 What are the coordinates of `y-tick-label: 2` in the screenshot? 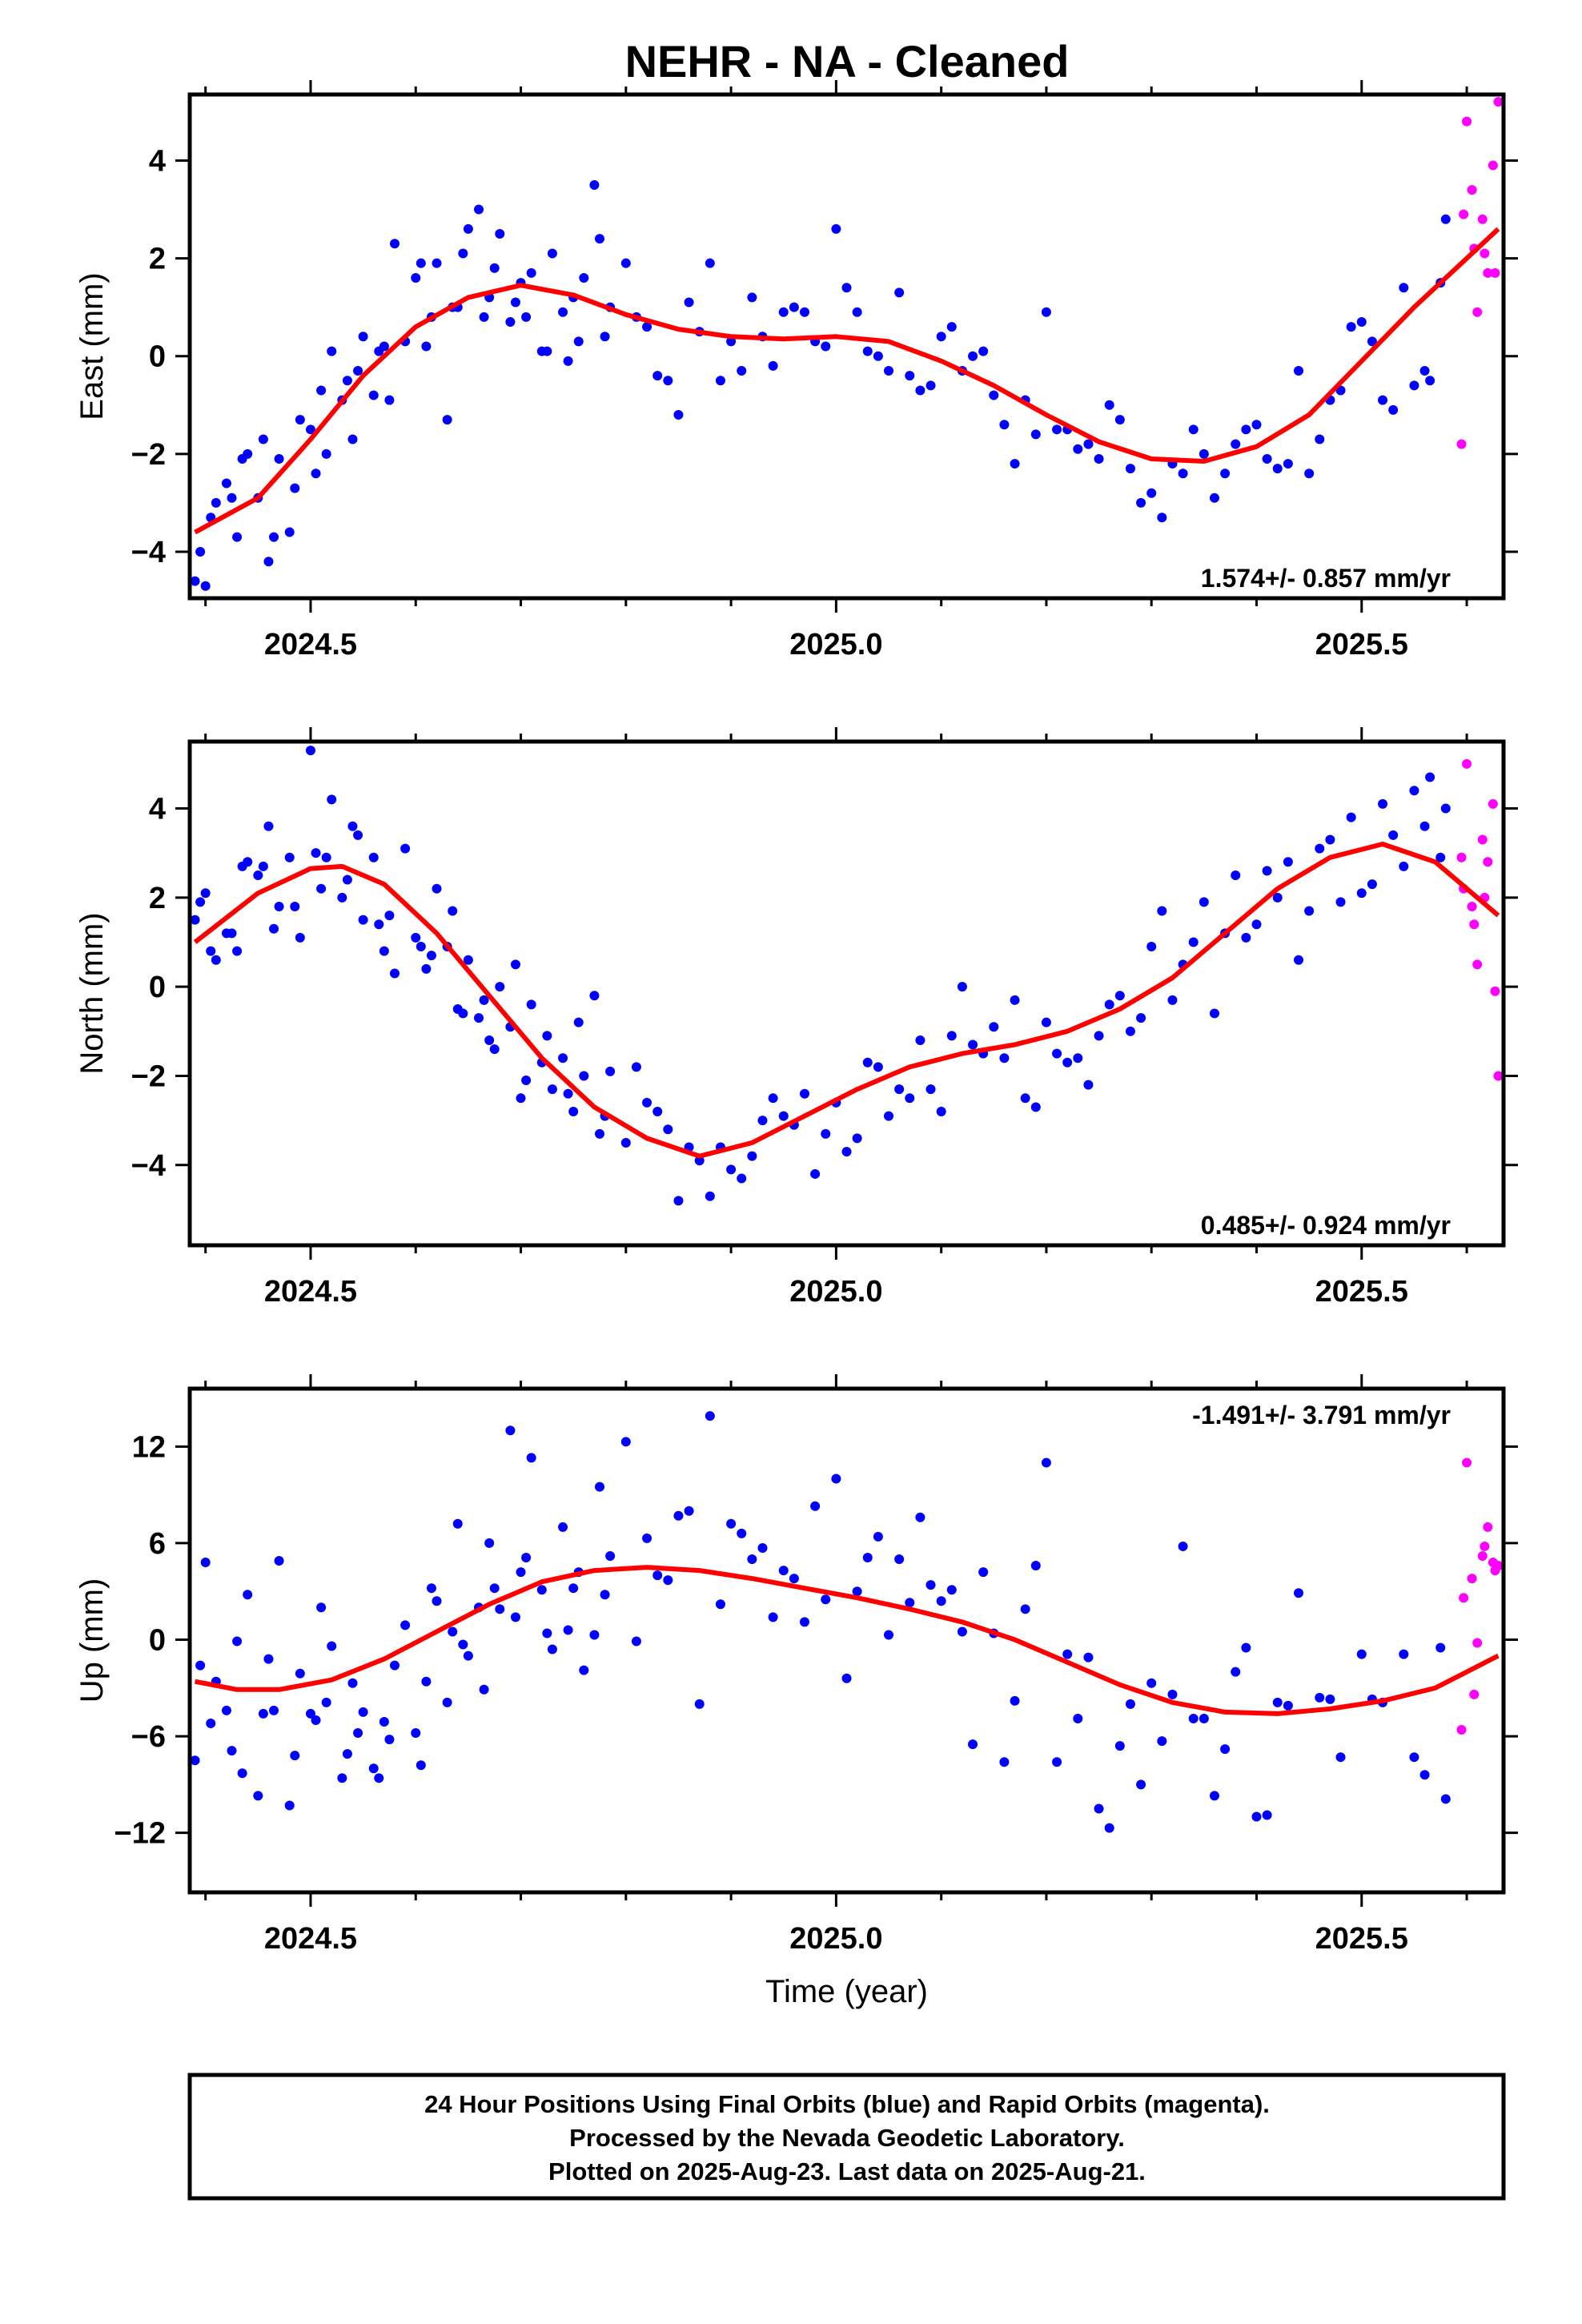 It's located at (157, 259).